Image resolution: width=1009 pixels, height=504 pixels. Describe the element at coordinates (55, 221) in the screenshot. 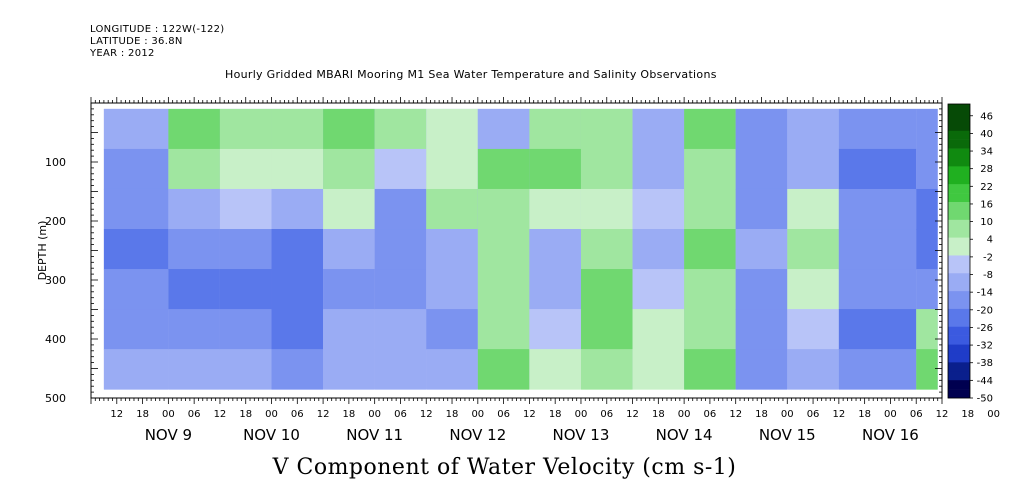

I see `y-tick-label: 200` at that location.